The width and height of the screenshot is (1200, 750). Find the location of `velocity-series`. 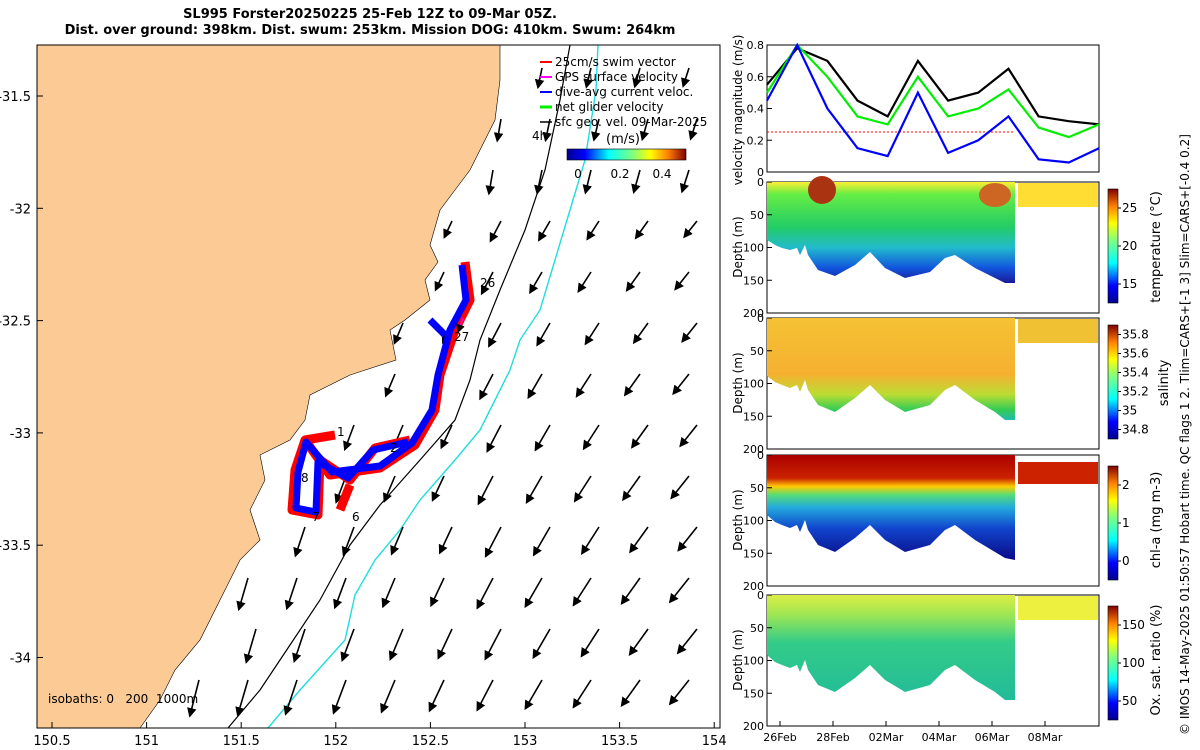

velocity-series is located at coordinates (933, 103).